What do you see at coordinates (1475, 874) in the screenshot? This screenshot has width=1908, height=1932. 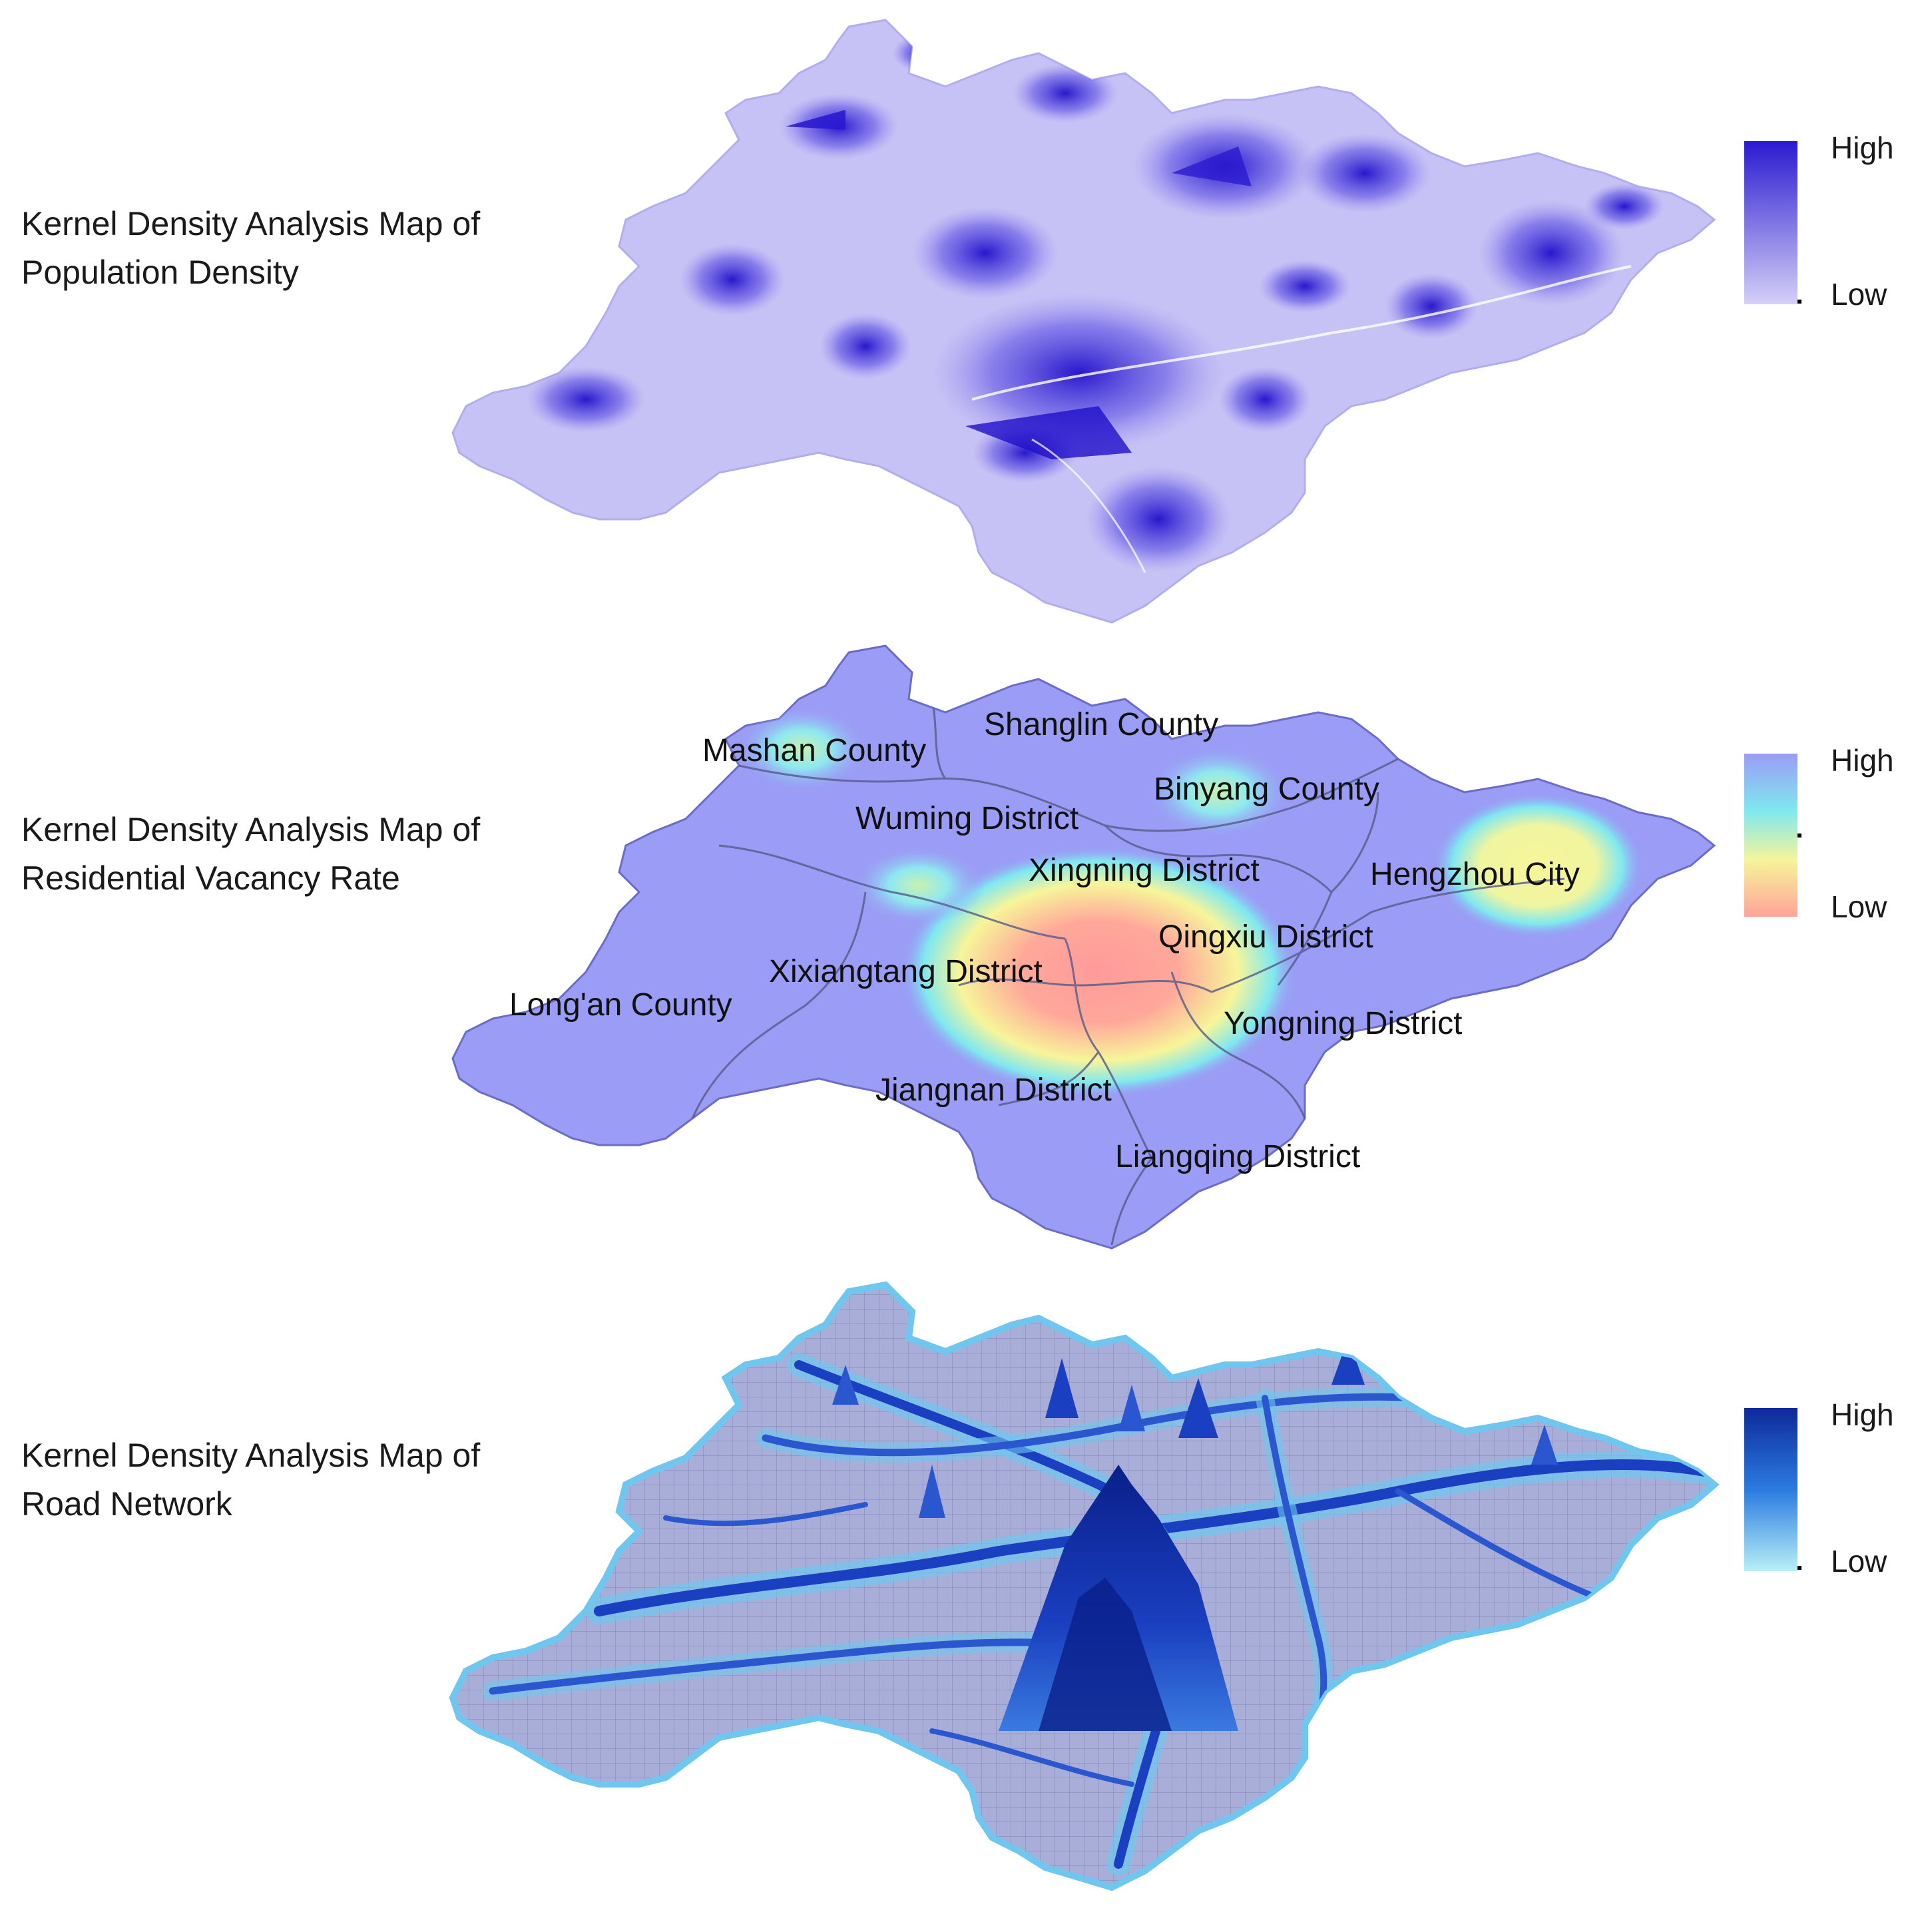 I see `district-label: Hengzhou City` at bounding box center [1475, 874].